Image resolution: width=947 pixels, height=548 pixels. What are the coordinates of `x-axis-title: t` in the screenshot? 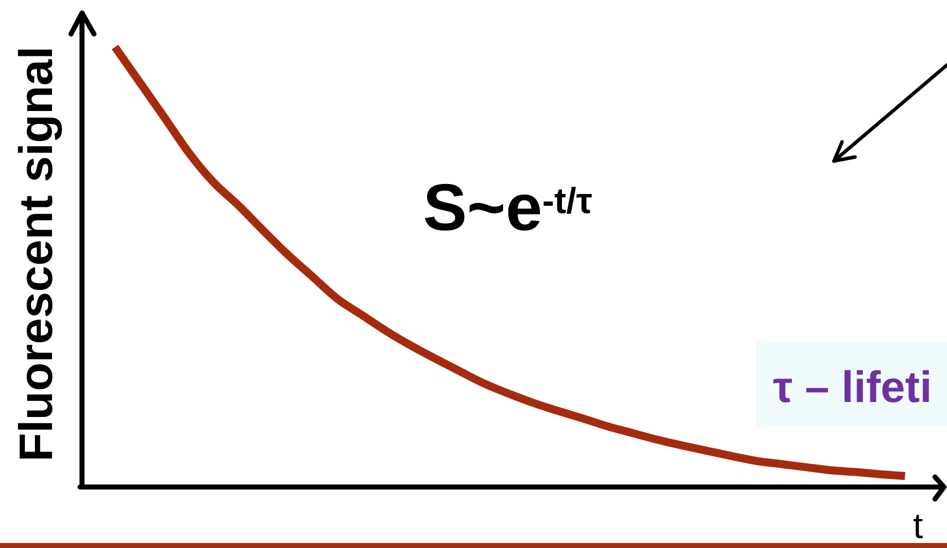 It's located at (918, 525).